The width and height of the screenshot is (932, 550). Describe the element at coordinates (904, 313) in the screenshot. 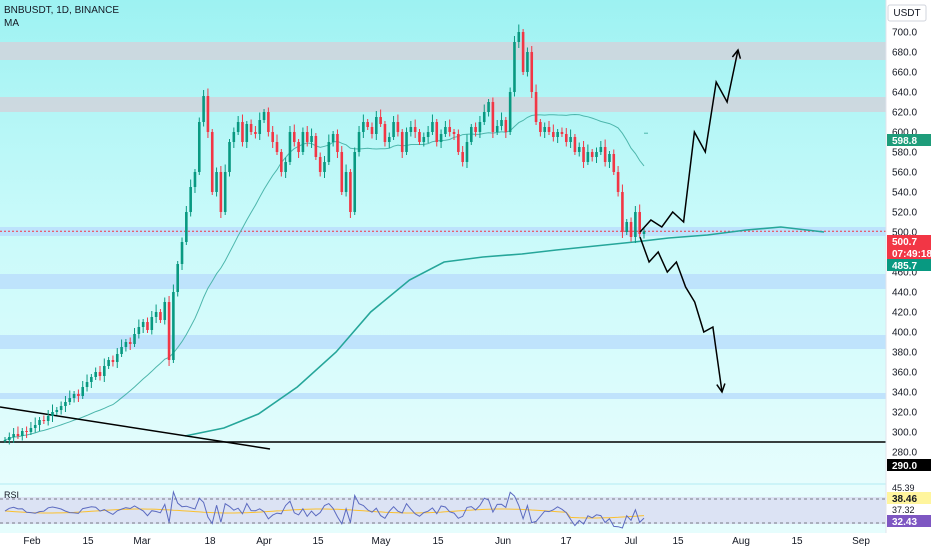

I see `price-tick-label: 420.0` at that location.